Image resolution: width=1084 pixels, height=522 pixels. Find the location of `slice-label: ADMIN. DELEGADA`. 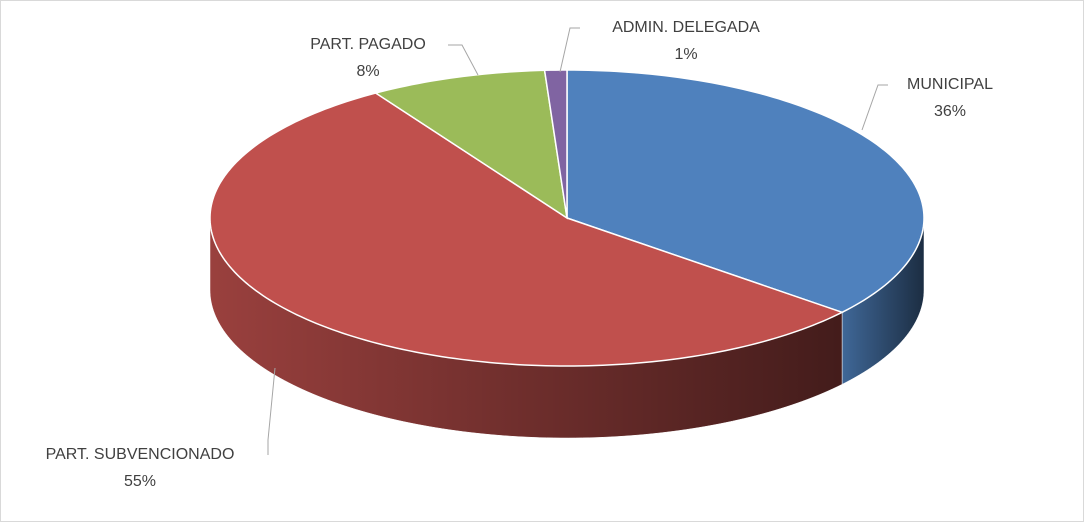

slice-label: ADMIN. DELEGADA is located at coordinates (686, 27).